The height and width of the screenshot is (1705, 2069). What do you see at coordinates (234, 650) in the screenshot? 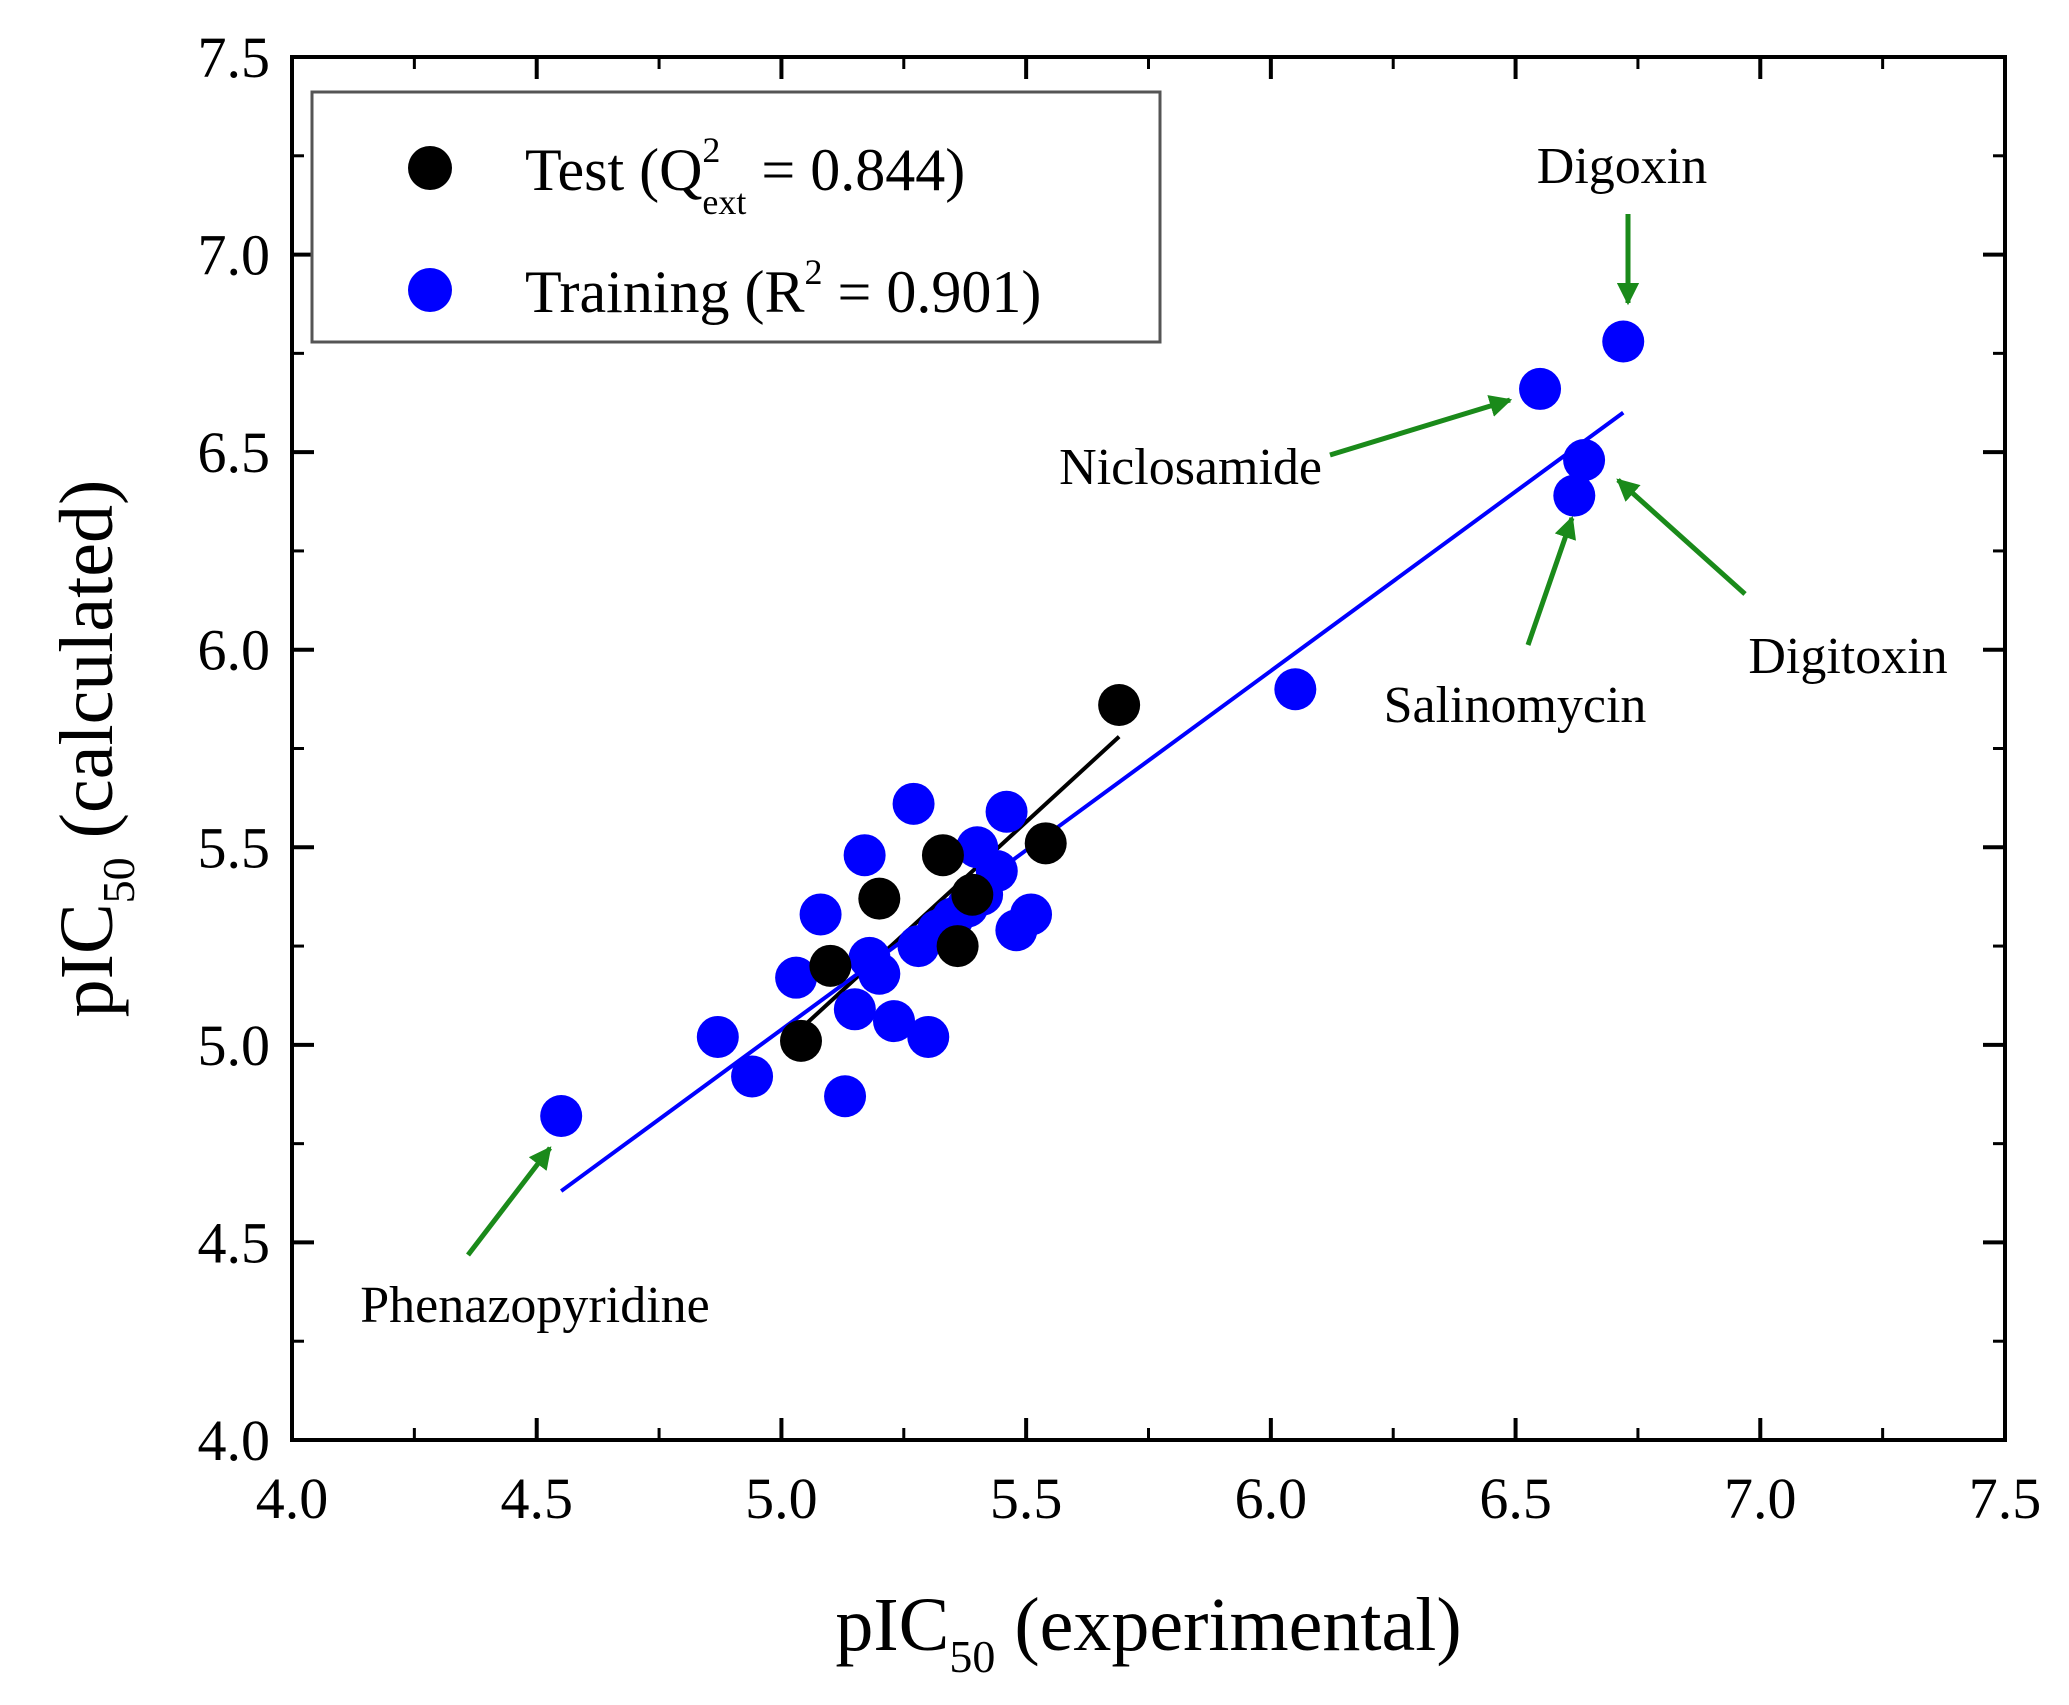
I see `y-tick-label: 6.0` at bounding box center [234, 650].